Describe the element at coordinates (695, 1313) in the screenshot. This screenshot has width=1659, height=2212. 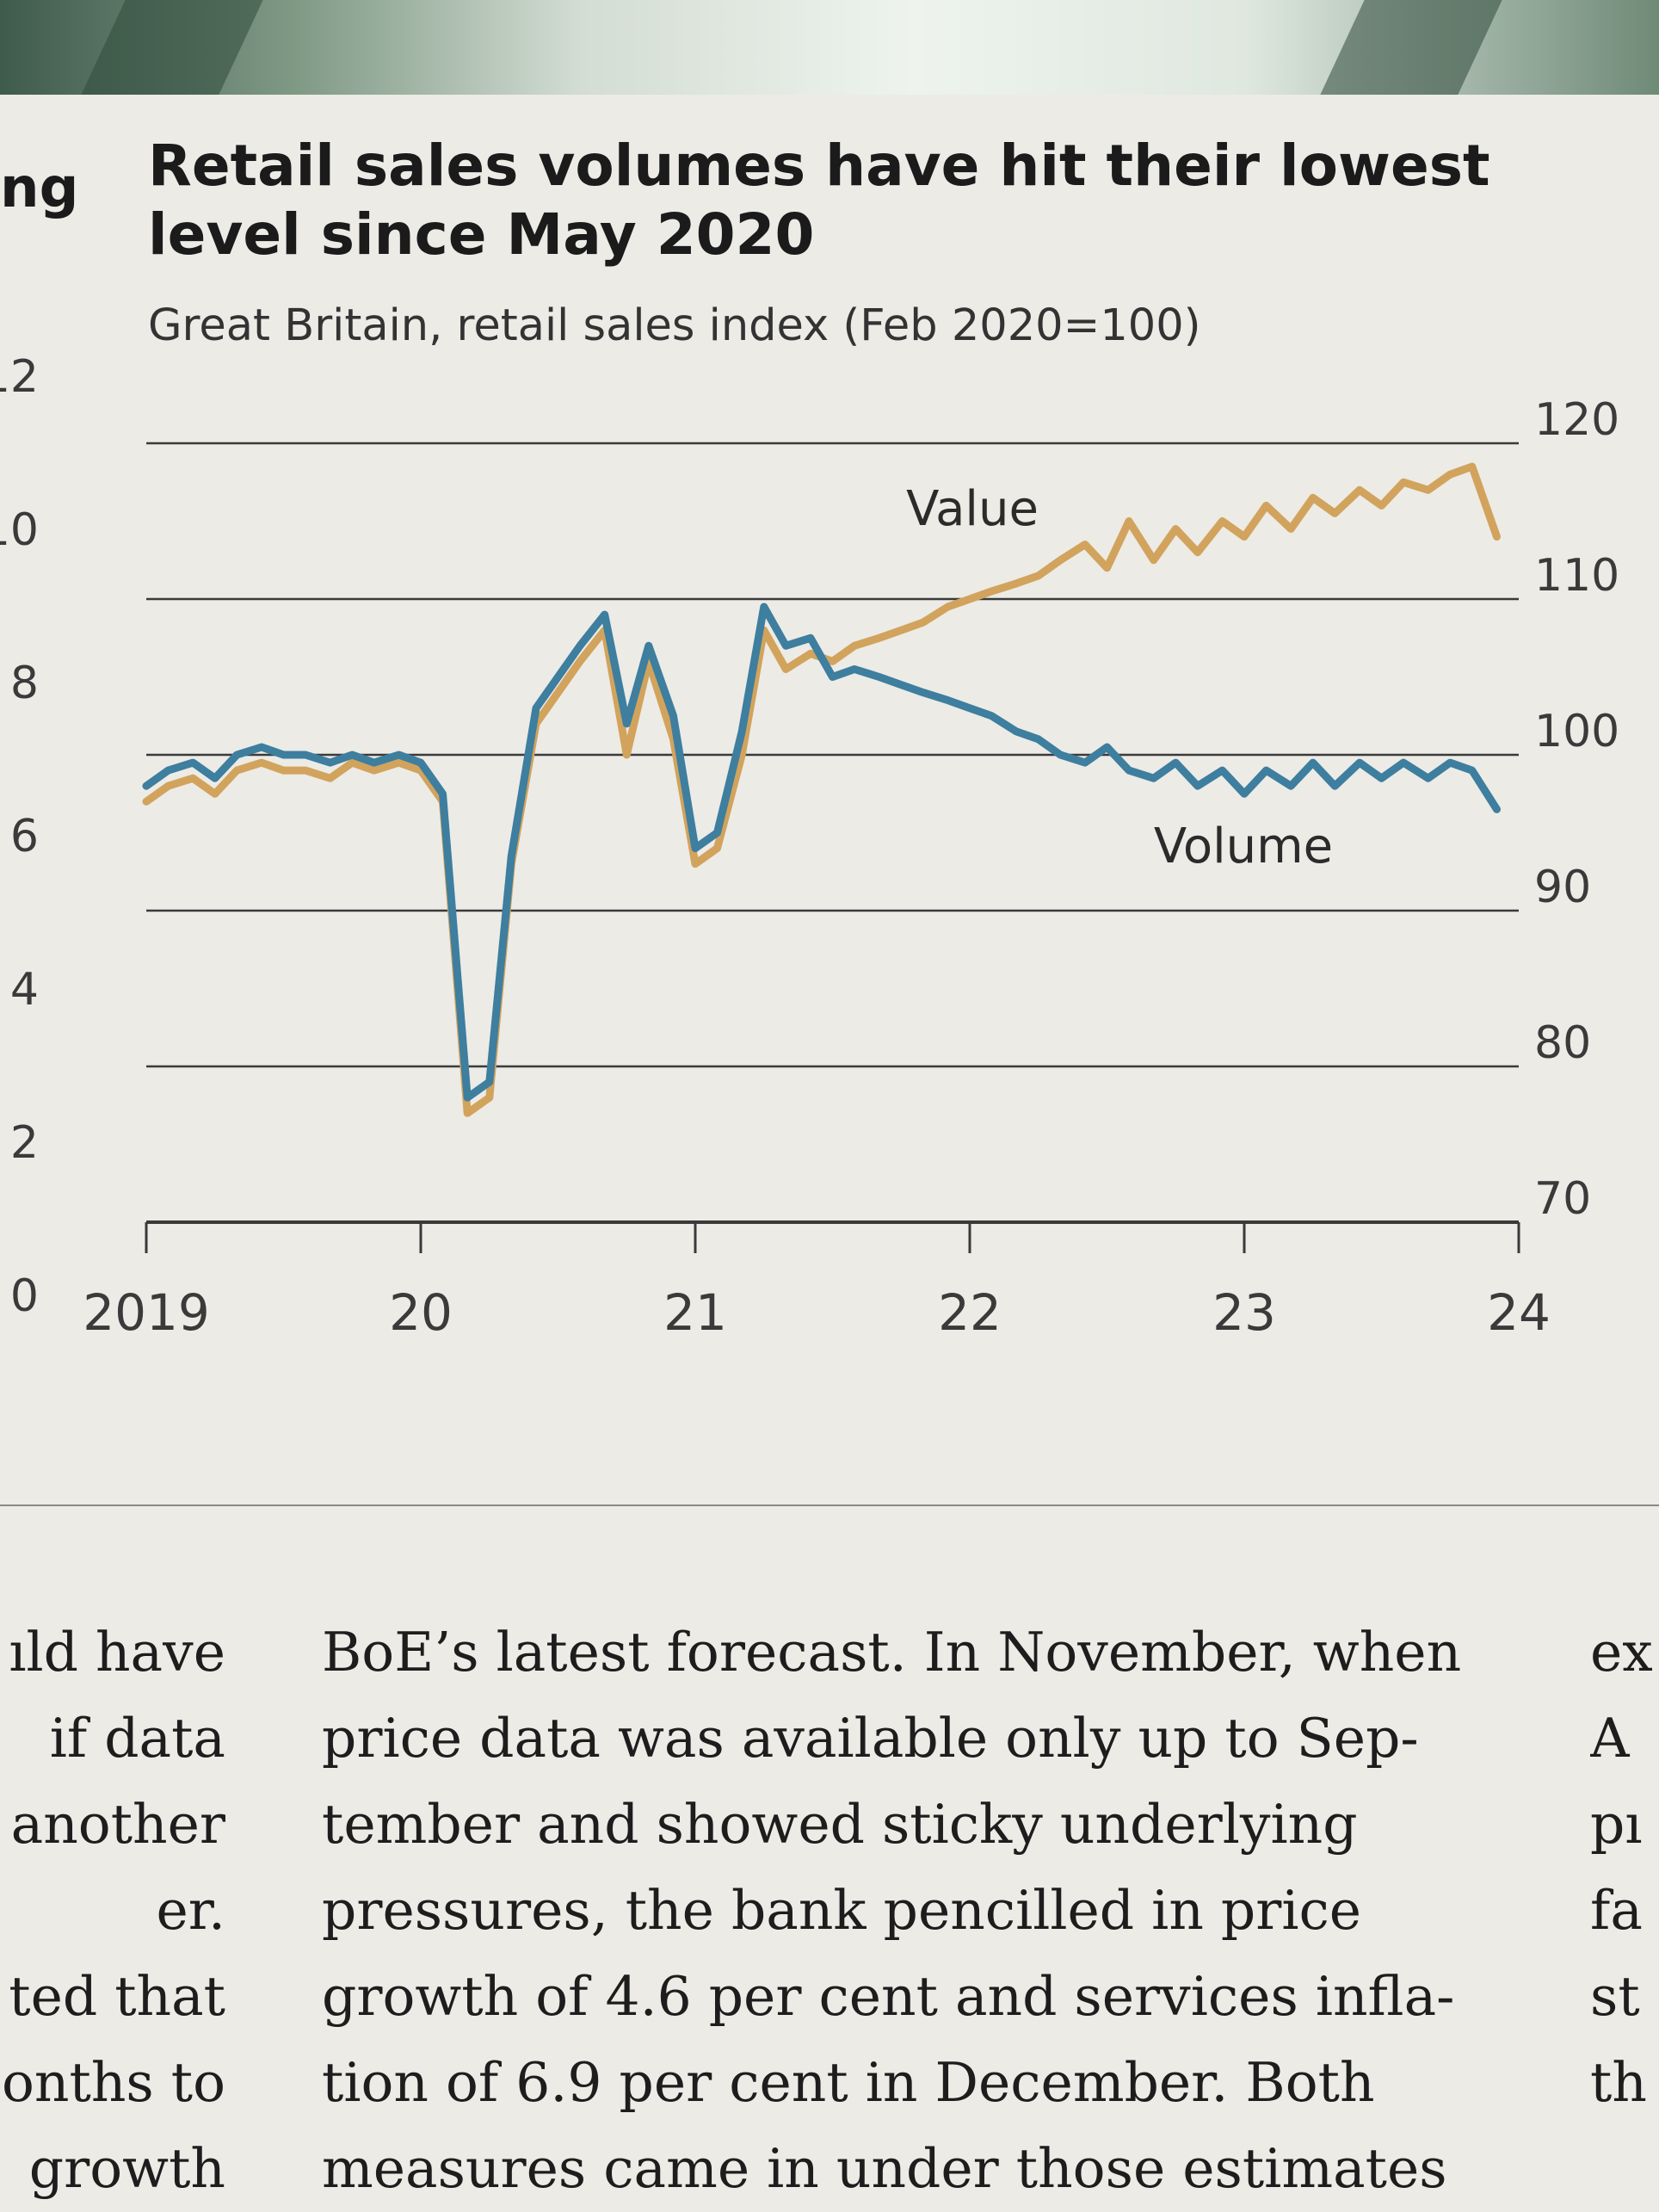
I see `x-tick-label: 21` at that location.